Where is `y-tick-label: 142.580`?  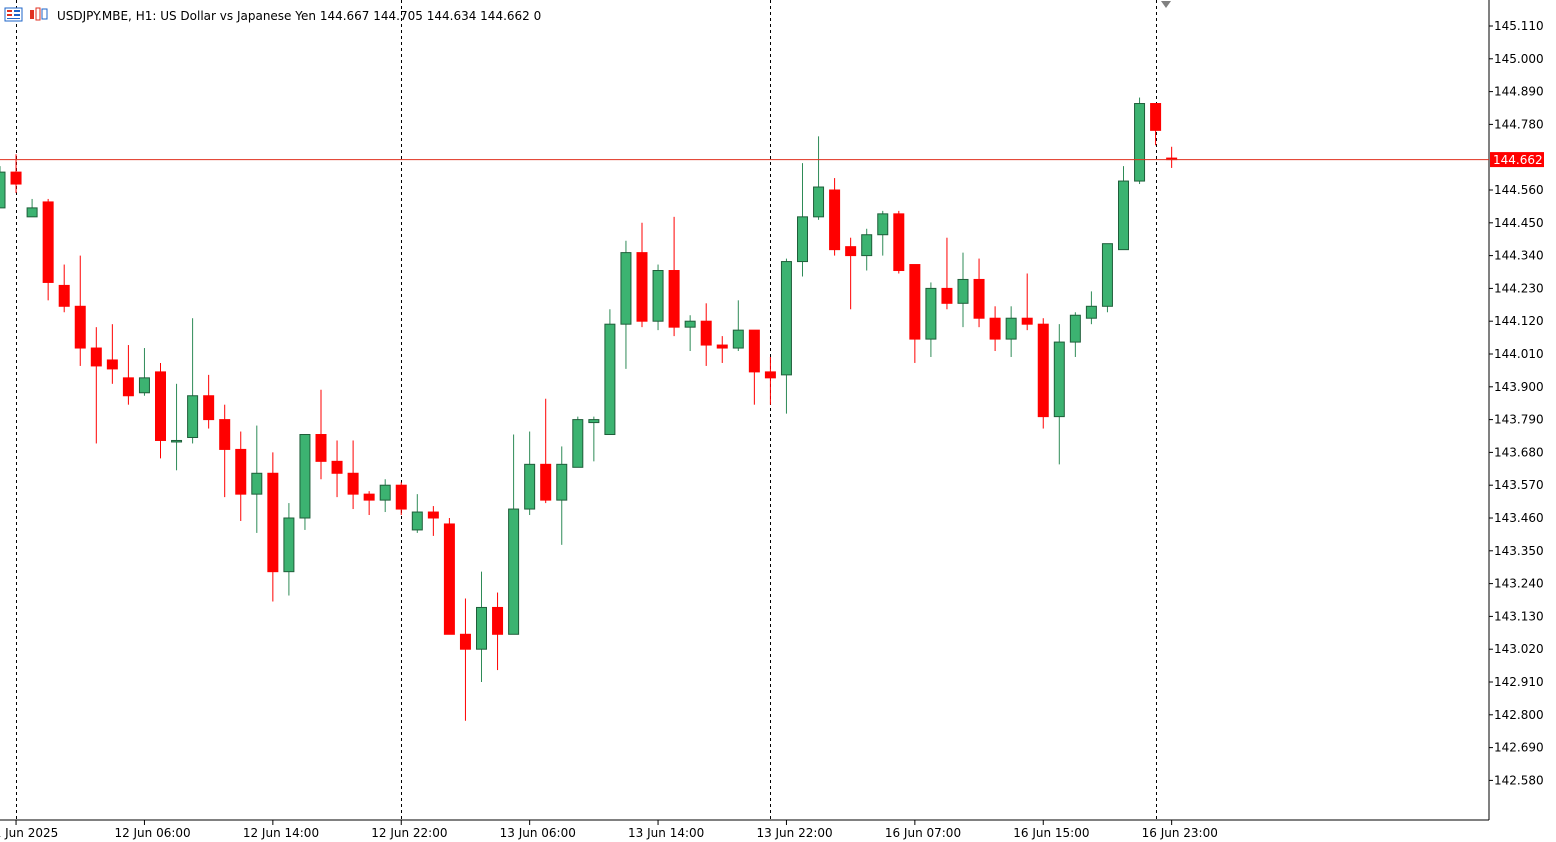
y-tick-label: 142.580 is located at coordinates (1519, 780).